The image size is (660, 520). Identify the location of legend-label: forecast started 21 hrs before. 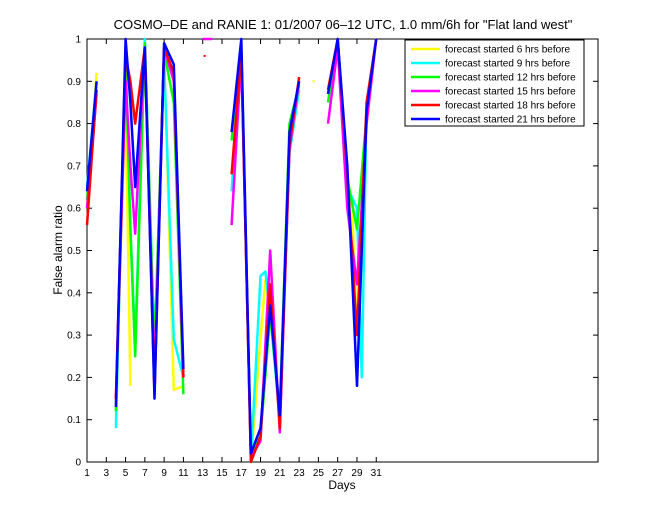
(510, 120).